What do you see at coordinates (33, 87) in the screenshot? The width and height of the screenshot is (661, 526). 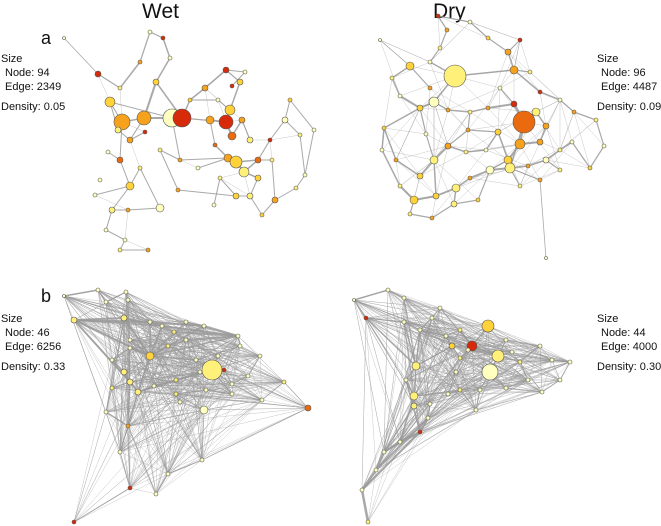 I see `edge-count: Edge: 2349` at bounding box center [33, 87].